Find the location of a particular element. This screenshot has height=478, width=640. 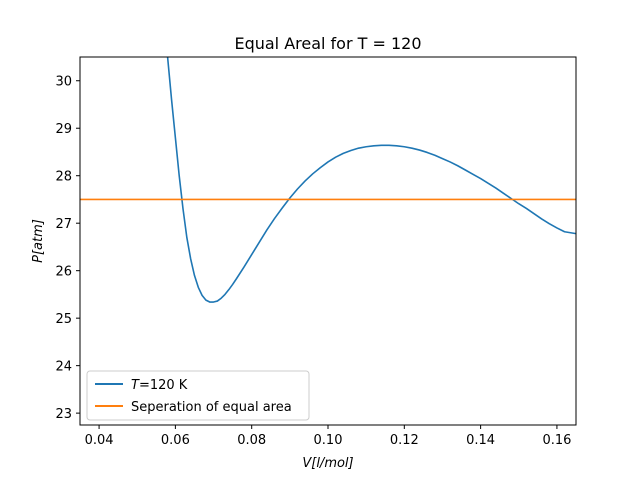

y-tick-label: 26 is located at coordinates (63, 272).